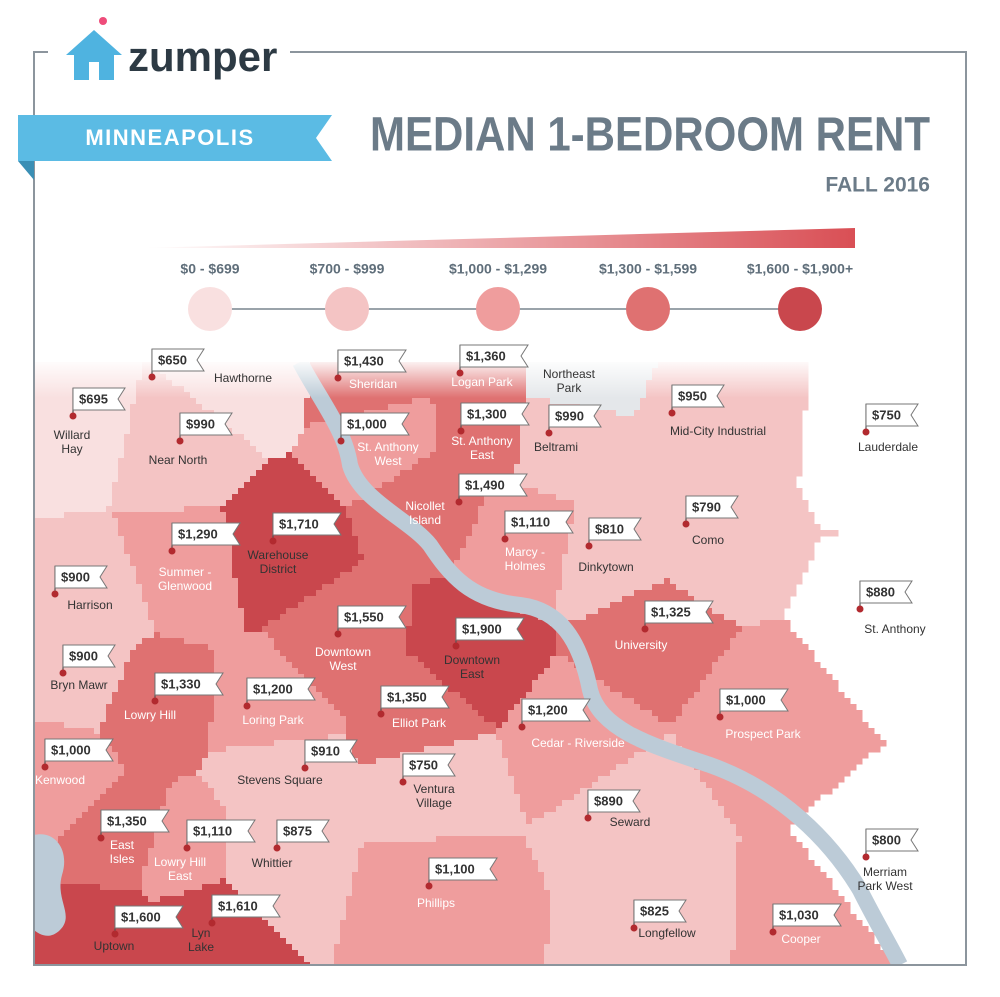  What do you see at coordinates (570, 388) in the screenshot?
I see `neighborhood-name: Park` at bounding box center [570, 388].